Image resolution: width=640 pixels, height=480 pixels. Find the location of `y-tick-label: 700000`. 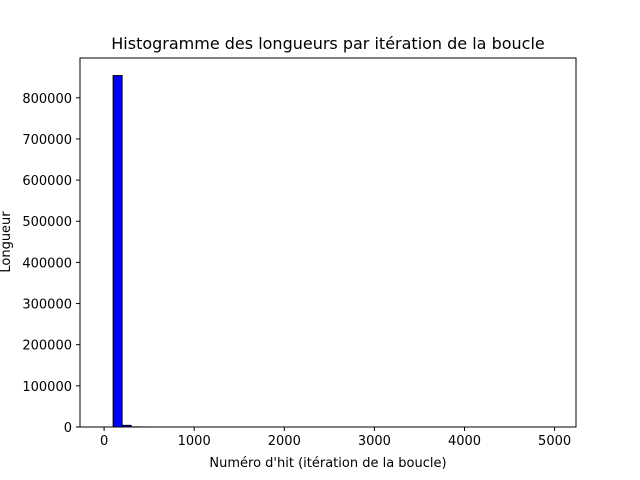

y-tick-label: 700000 is located at coordinates (47, 140).